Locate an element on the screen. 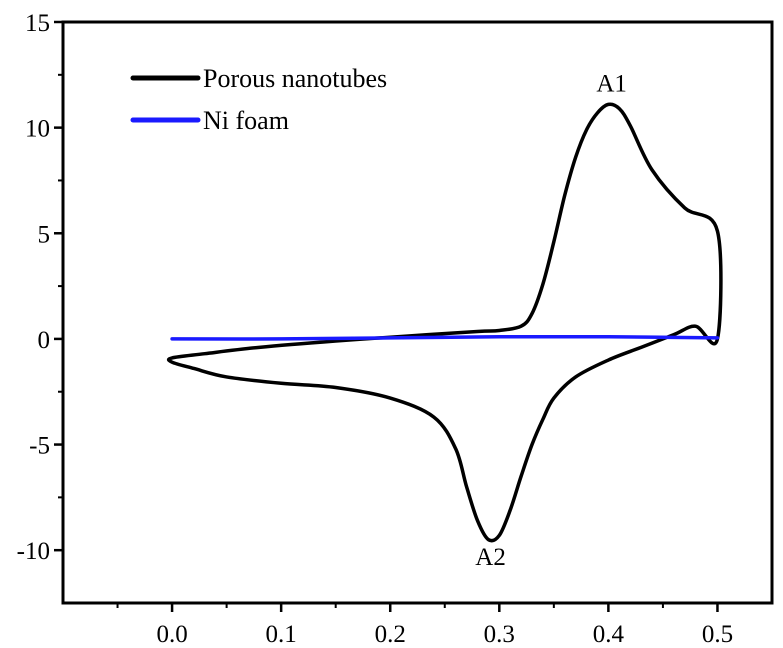 The image size is (783, 648). series-line-ni-foam is located at coordinates (445, 337).